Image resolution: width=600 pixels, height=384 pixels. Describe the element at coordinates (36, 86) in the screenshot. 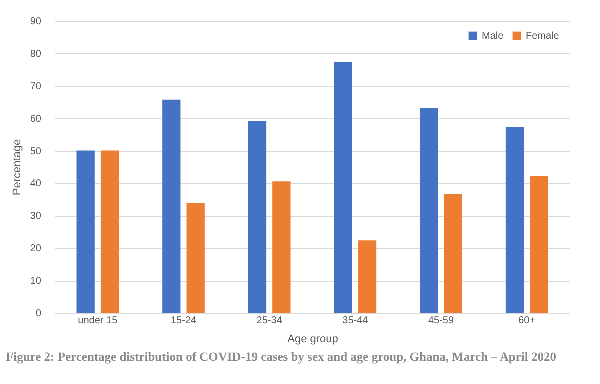

I see `y-tick-label: 70` at that location.